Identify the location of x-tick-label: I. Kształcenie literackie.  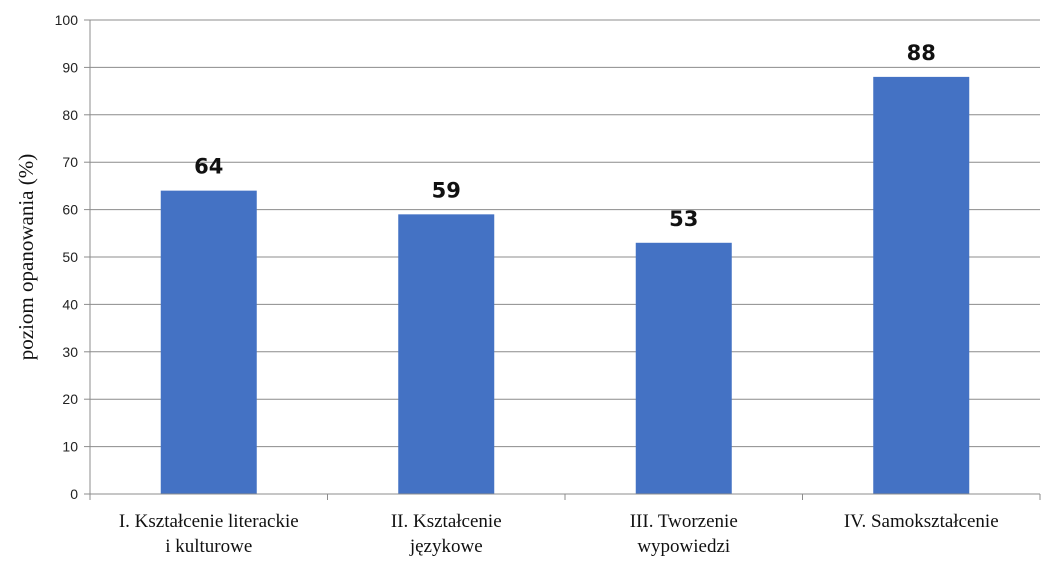
(209, 521).